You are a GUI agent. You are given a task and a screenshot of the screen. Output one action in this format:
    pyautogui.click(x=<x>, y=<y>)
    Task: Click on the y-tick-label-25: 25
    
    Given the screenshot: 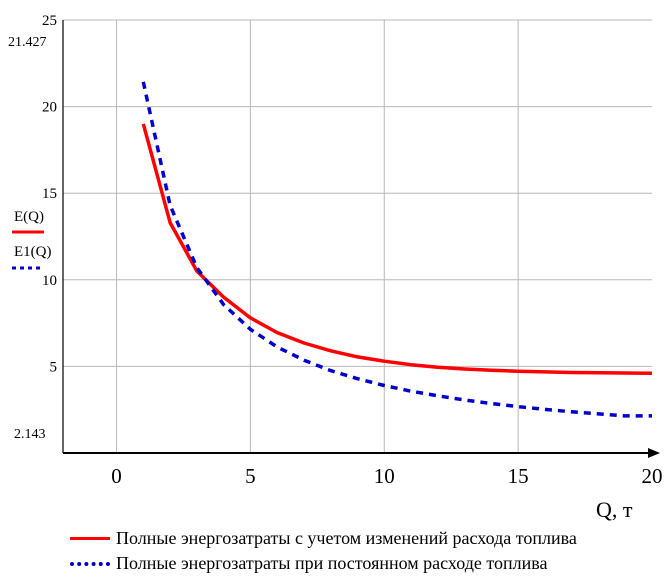 What is the action you would take?
    pyautogui.click(x=49, y=21)
    